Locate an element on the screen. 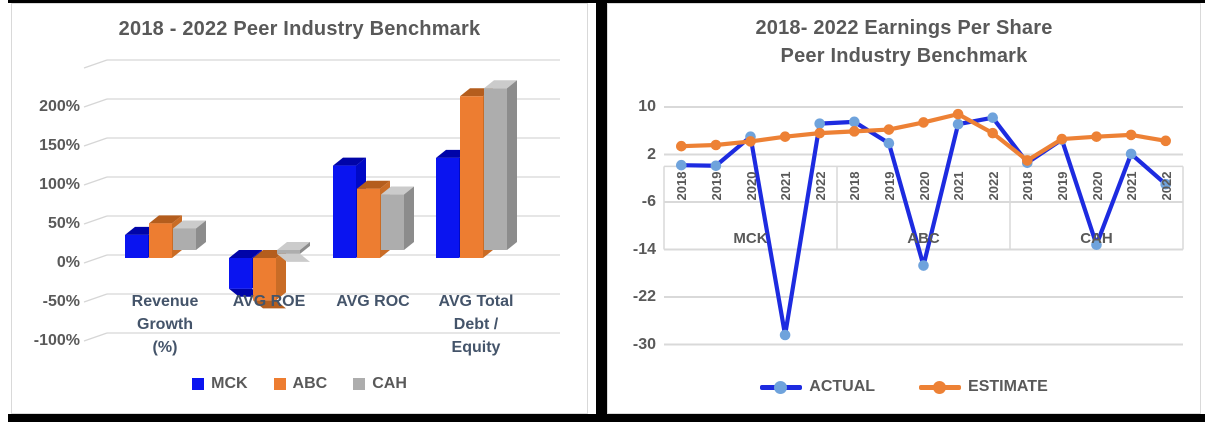 This screenshot has width=1205, height=422. legend-label-abc: ABC is located at coordinates (310, 383).